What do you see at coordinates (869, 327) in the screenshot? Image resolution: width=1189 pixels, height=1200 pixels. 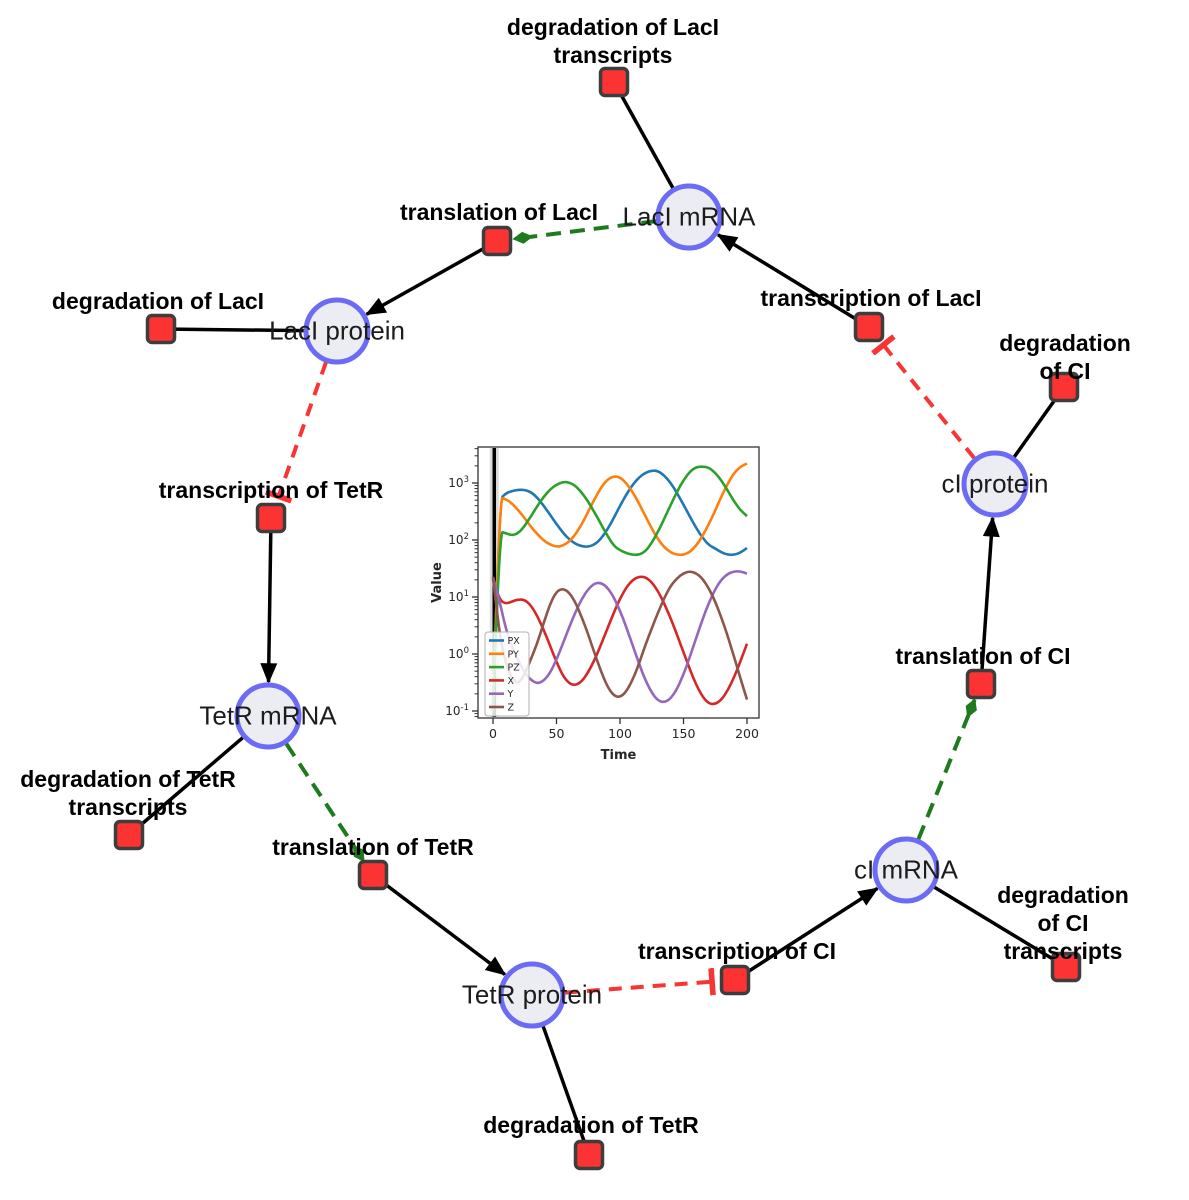 I see `reaction-node-transcription-laci` at bounding box center [869, 327].